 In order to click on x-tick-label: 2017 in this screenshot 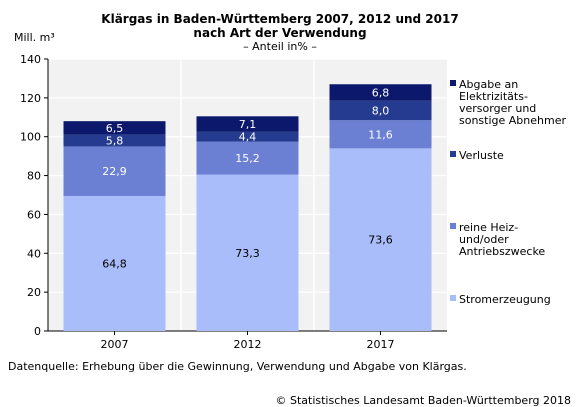, I will do `click(381, 344)`.